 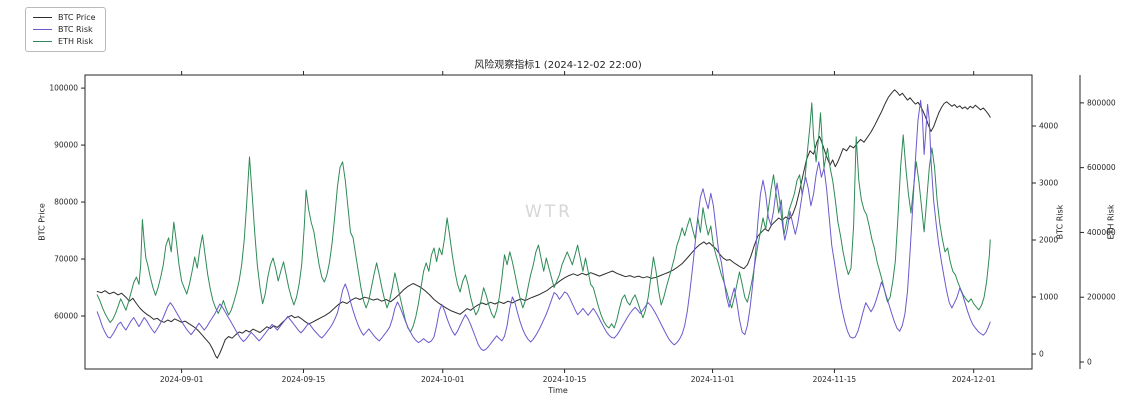 What do you see at coordinates (1101, 167) in the screenshot?
I see `eth-risk-axis-tick-label: 600000` at bounding box center [1101, 167].